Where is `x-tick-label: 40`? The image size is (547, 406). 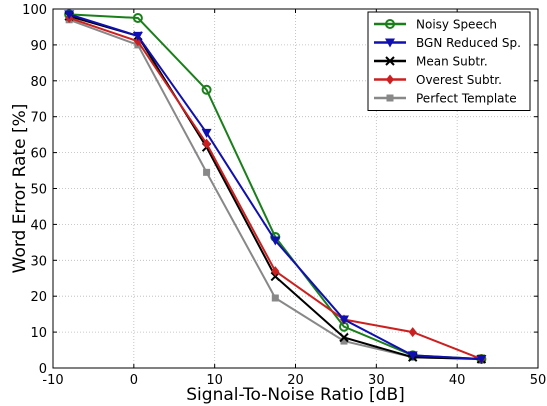 x-tick-label: 40 is located at coordinates (457, 380).